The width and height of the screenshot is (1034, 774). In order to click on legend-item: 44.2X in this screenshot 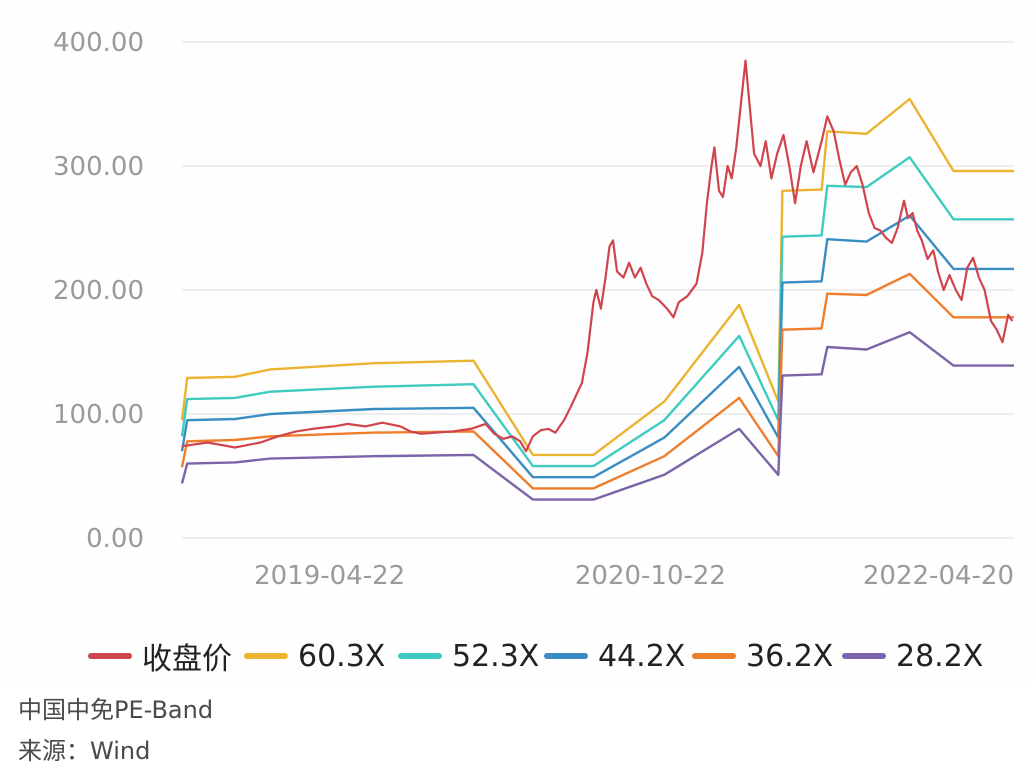, I will do `click(614, 656)`.